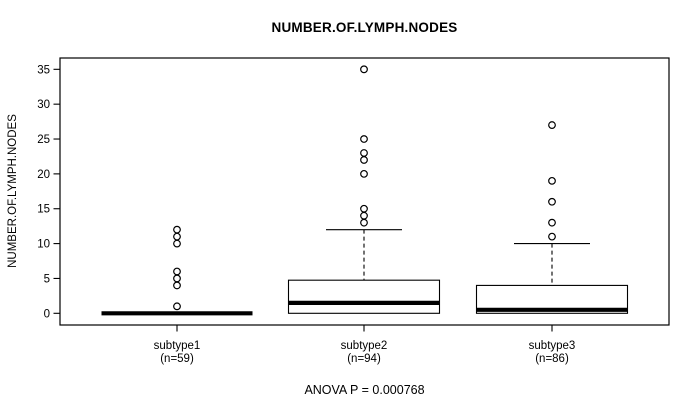 Image resolution: width=700 pixels, height=400 pixels. What do you see at coordinates (177, 346) in the screenshot?
I see `group-name: subtype1` at bounding box center [177, 346].